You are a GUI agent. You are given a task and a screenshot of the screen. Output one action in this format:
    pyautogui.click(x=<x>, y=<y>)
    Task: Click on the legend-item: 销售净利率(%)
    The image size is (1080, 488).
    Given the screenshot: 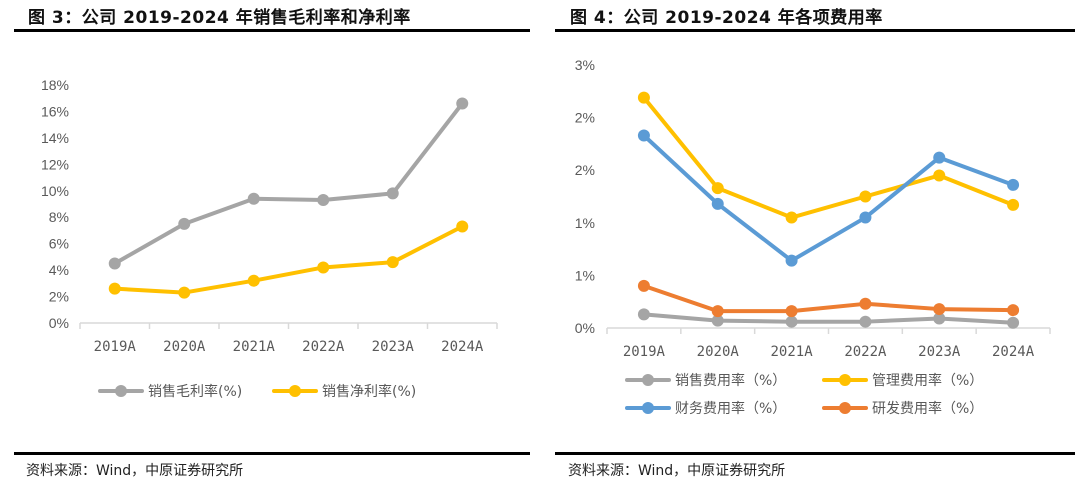 What is the action you would take?
    pyautogui.click(x=344, y=391)
    